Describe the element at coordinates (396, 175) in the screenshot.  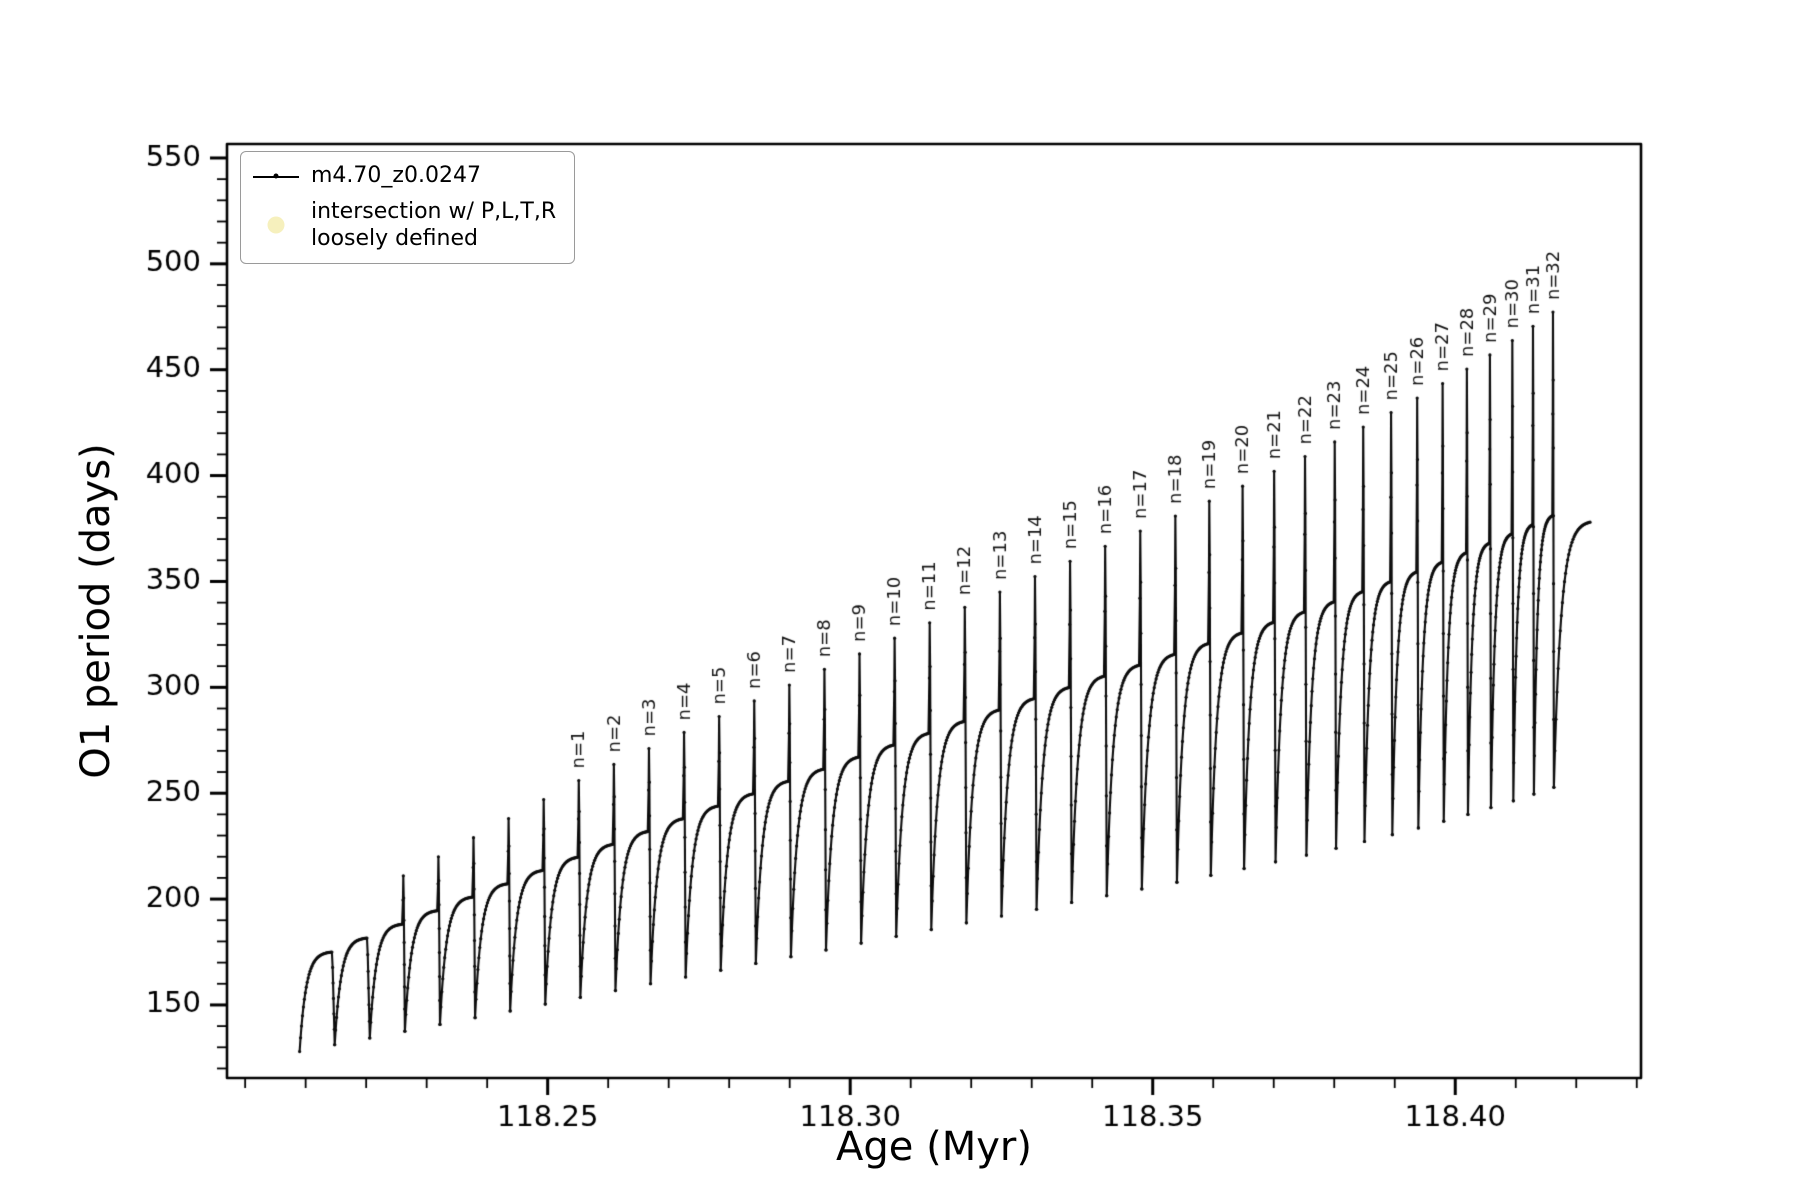
I see `legend-series-label: m4.70_z0.0247` at that location.